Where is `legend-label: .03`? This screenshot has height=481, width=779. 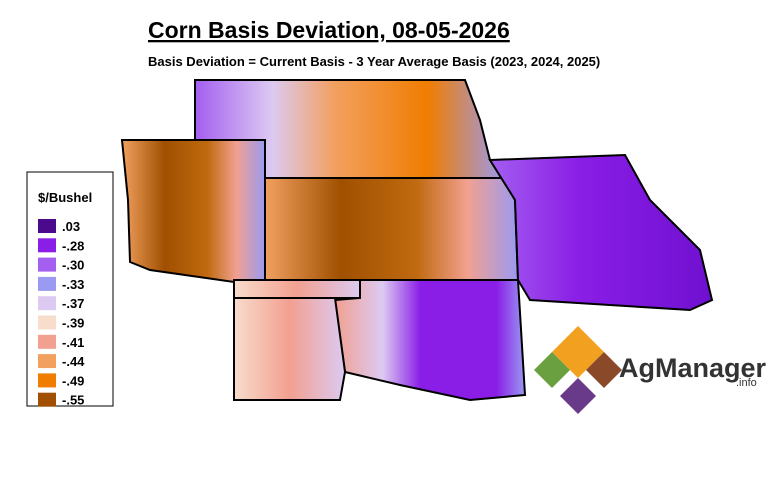 legend-label: .03 is located at coordinates (71, 226).